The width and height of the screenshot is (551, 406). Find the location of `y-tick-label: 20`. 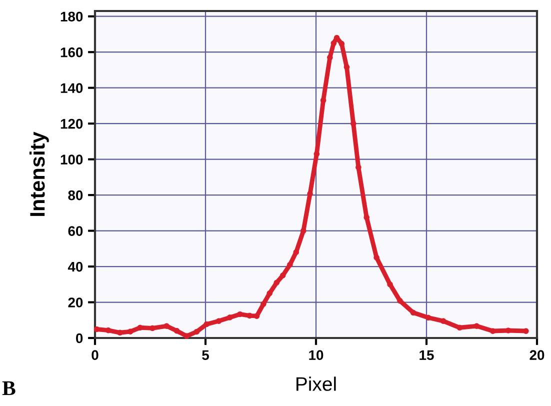

y-tick-label: 20 is located at coordinates (75, 303).